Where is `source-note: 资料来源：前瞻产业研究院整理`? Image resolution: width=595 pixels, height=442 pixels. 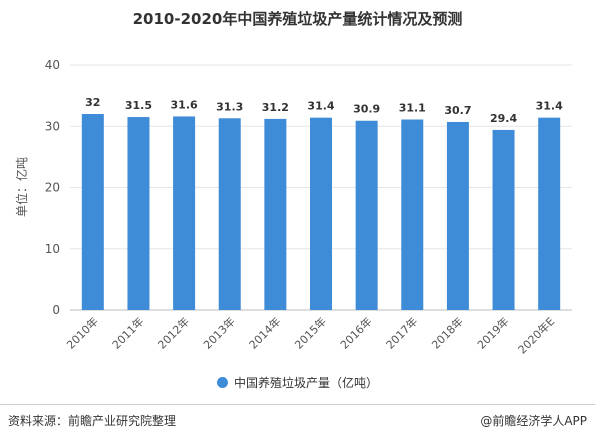 source-note: 资料来源：前瞻产业研究院整理 is located at coordinates (92, 421).